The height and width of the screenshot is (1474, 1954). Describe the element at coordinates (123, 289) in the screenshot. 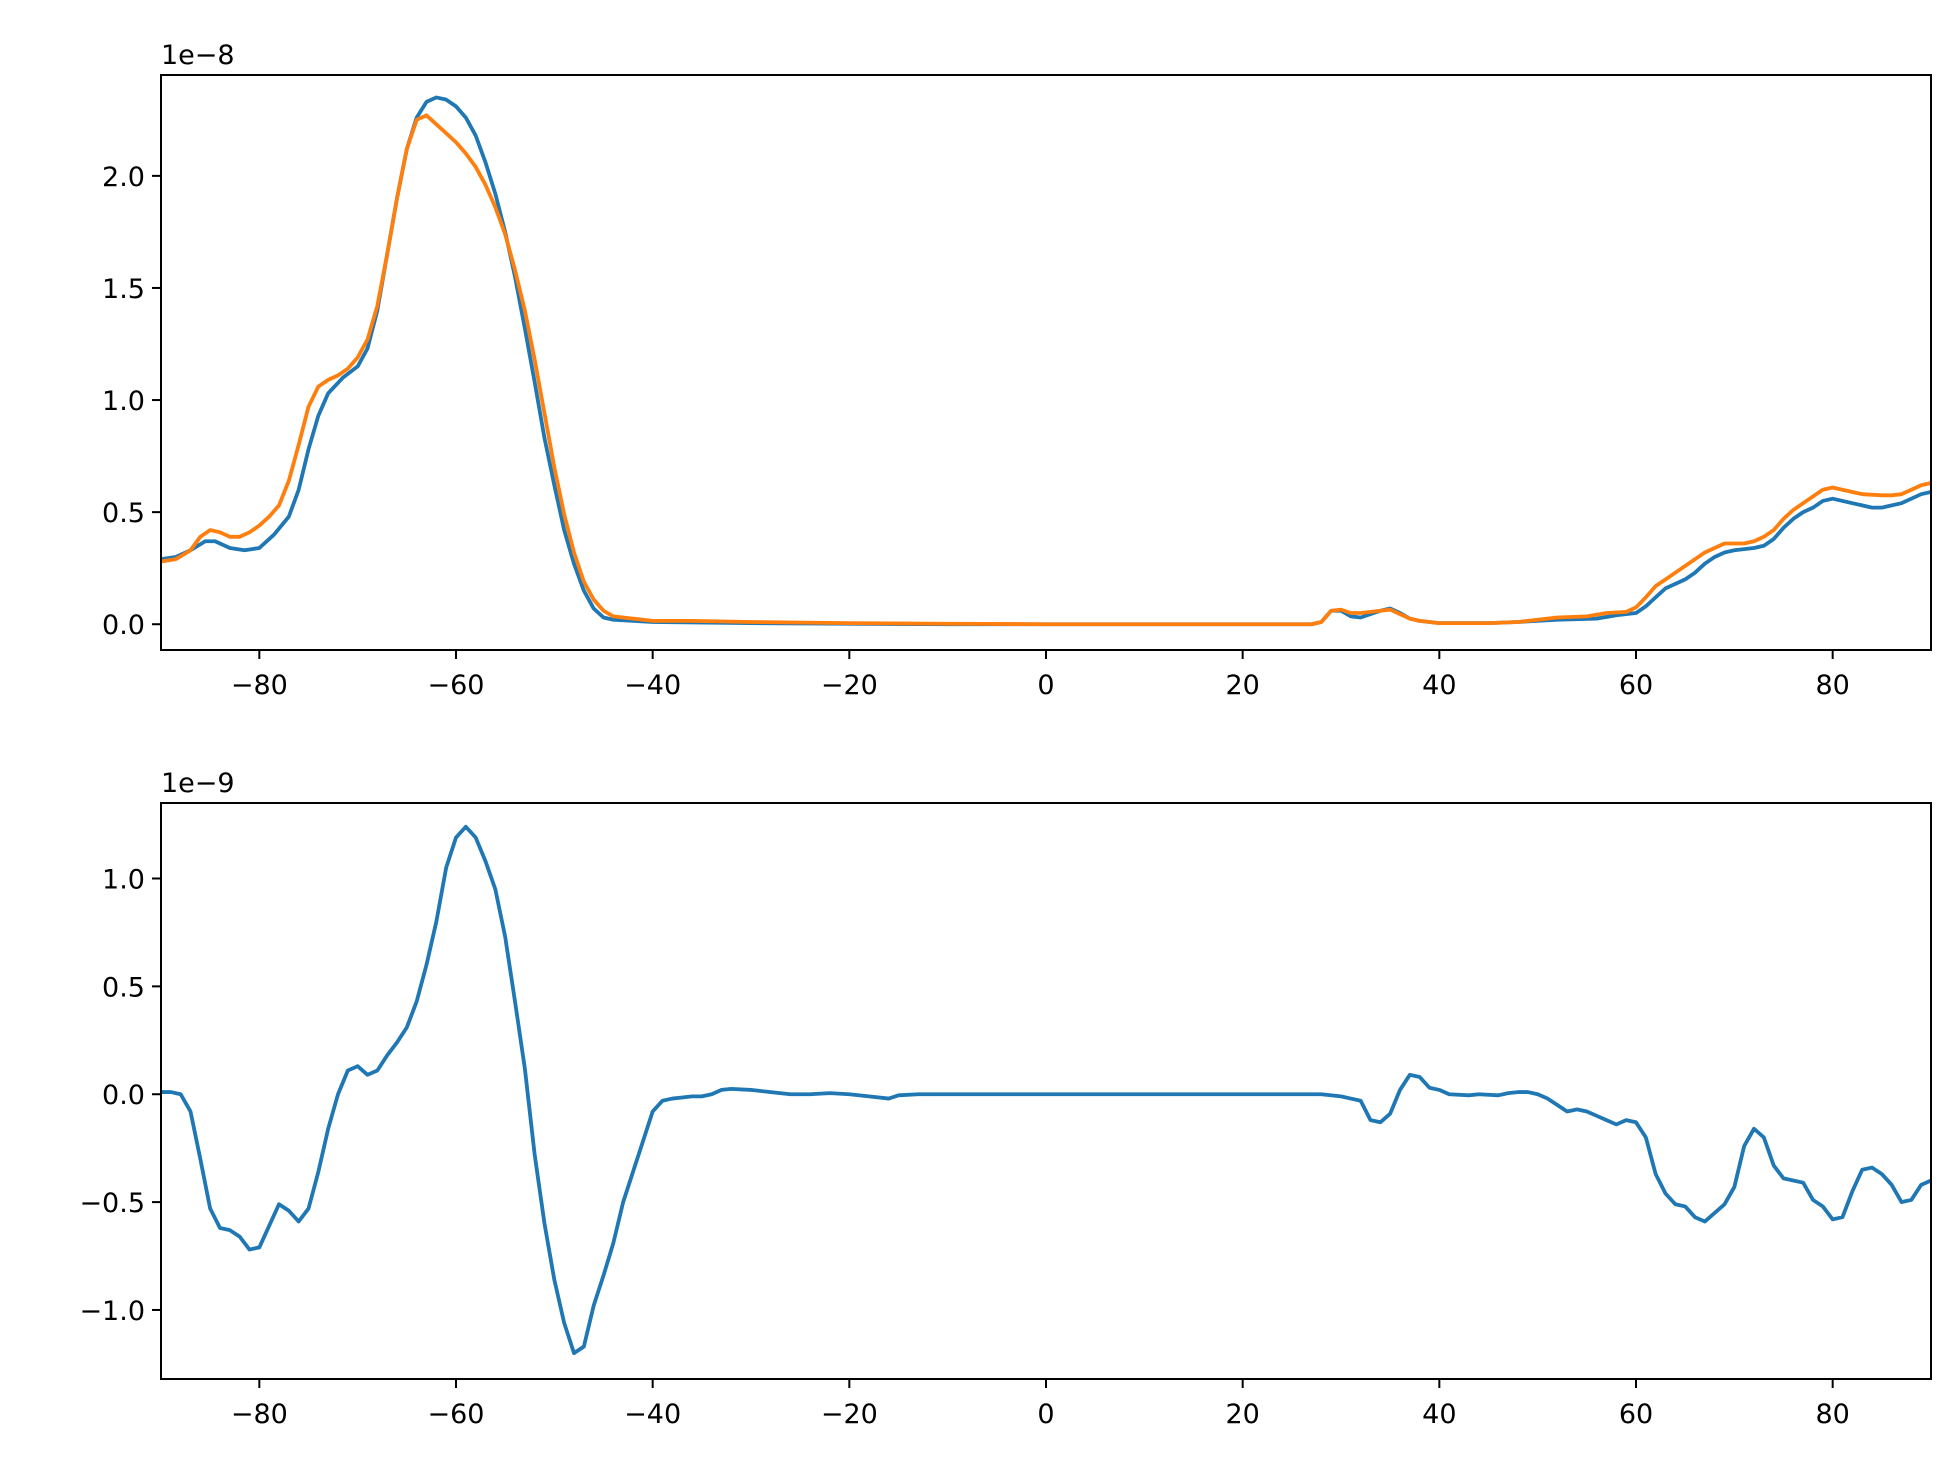

I see `y-tick-label: 1.5` at that location.